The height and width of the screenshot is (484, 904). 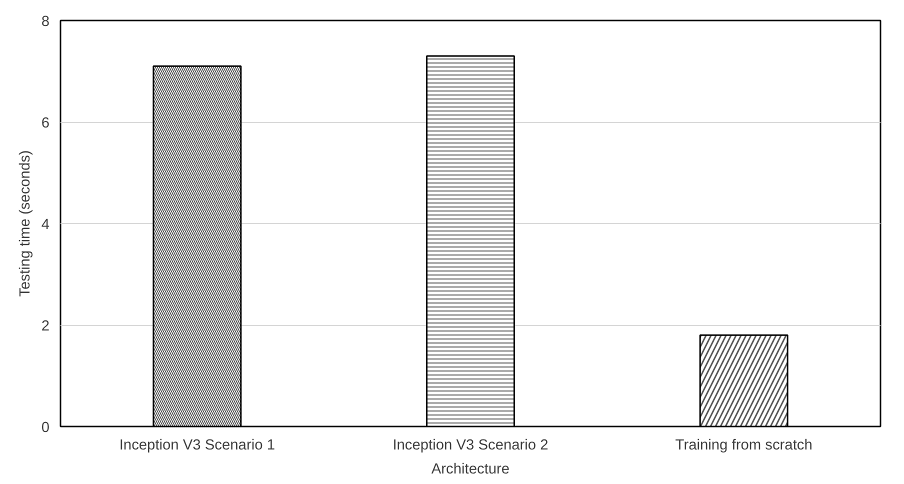 I want to click on y-tick-label: 2, so click(x=45, y=326).